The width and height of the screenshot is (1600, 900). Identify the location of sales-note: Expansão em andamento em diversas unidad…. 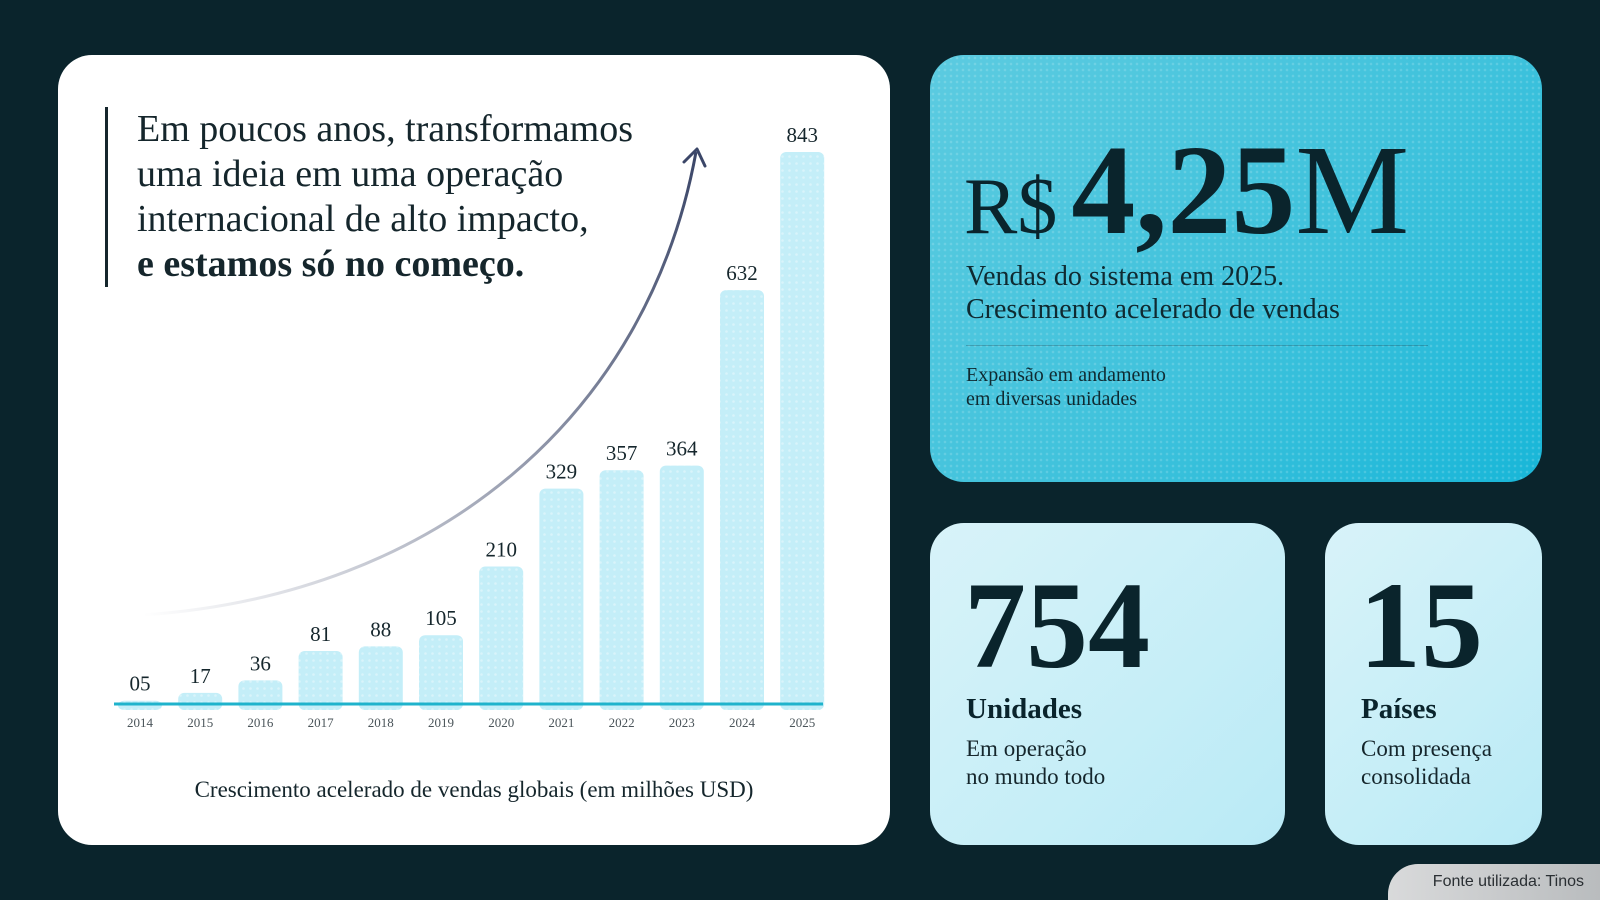
(1066, 387).